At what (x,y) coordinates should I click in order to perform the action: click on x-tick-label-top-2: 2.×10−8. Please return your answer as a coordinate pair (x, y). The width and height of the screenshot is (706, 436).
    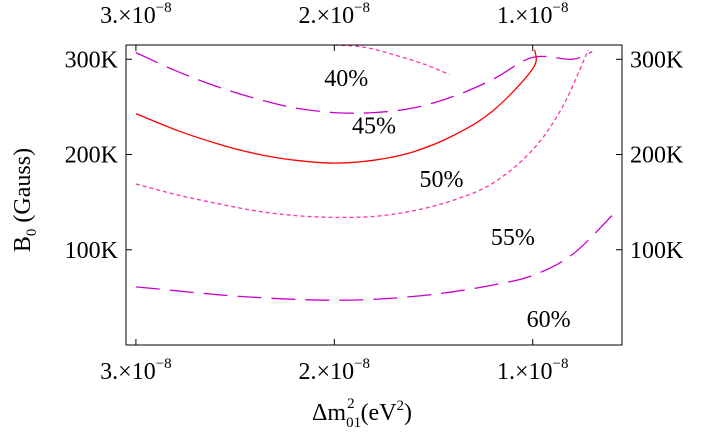
    Looking at the image, I should click on (335, 14).